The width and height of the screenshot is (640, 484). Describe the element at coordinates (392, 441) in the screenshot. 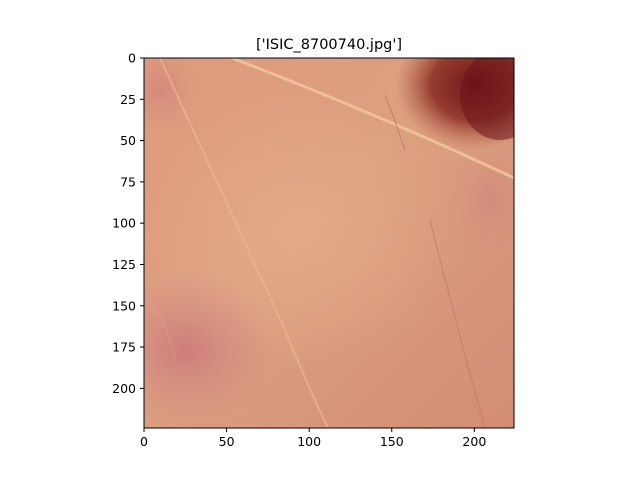

I see `x-tick-label: 150` at that location.